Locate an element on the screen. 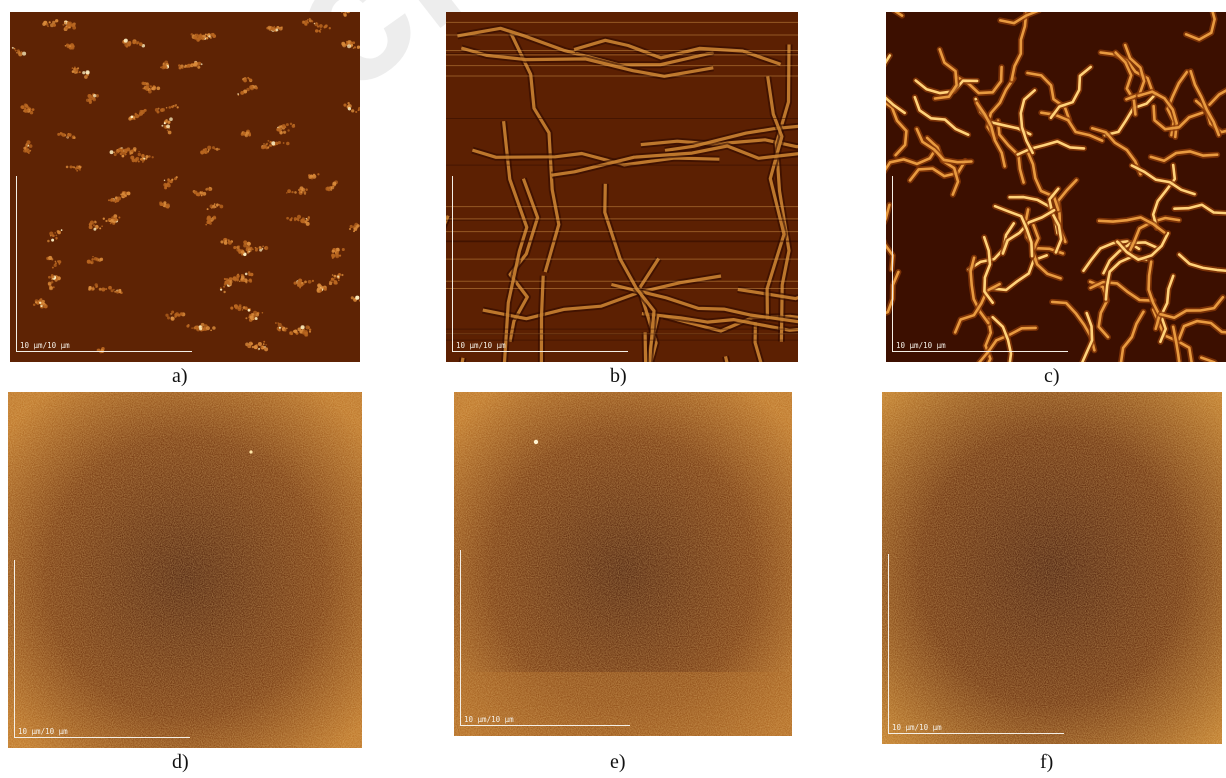 The image size is (1226, 778). caption-b: b) is located at coordinates (618, 376).